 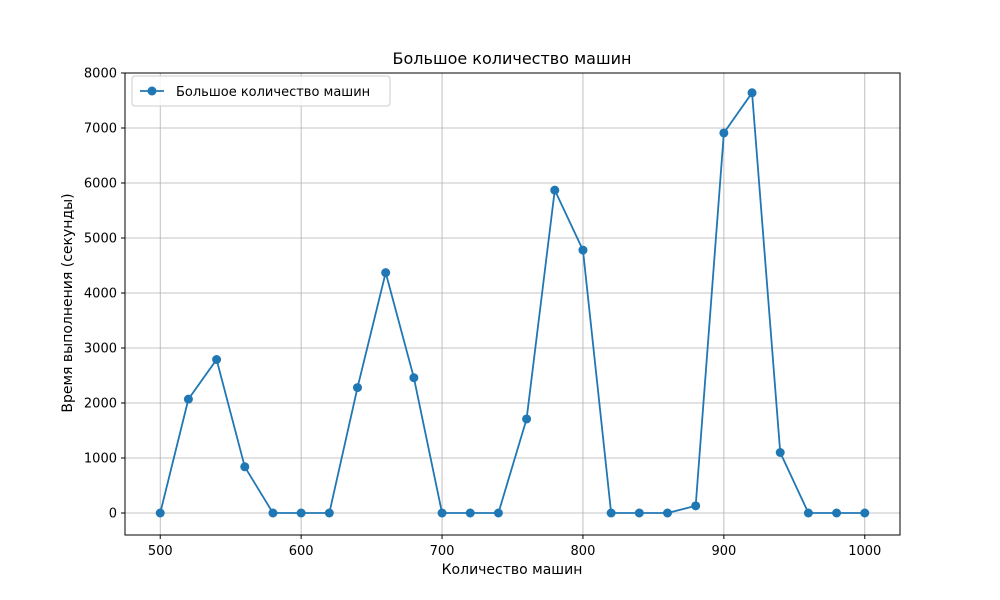 What do you see at coordinates (113, 514) in the screenshot?
I see `y-tick-label: 0` at bounding box center [113, 514].